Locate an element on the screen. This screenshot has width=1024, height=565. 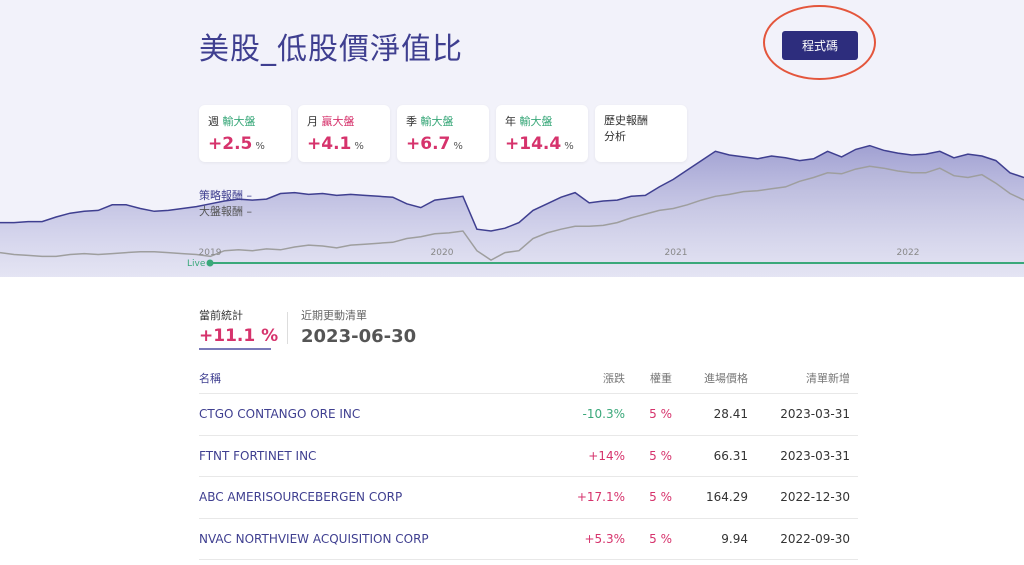
stock-change: -10.3% is located at coordinates (603, 414).